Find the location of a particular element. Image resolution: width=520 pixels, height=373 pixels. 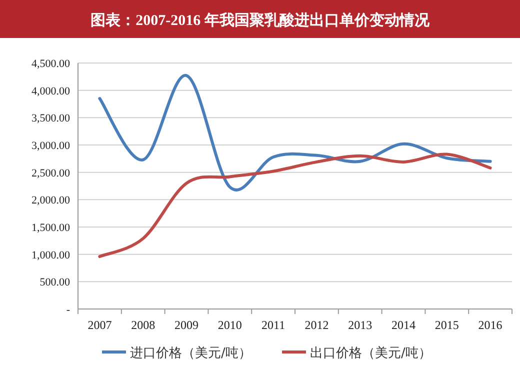

x-tick-label: 2015 is located at coordinates (446, 325).